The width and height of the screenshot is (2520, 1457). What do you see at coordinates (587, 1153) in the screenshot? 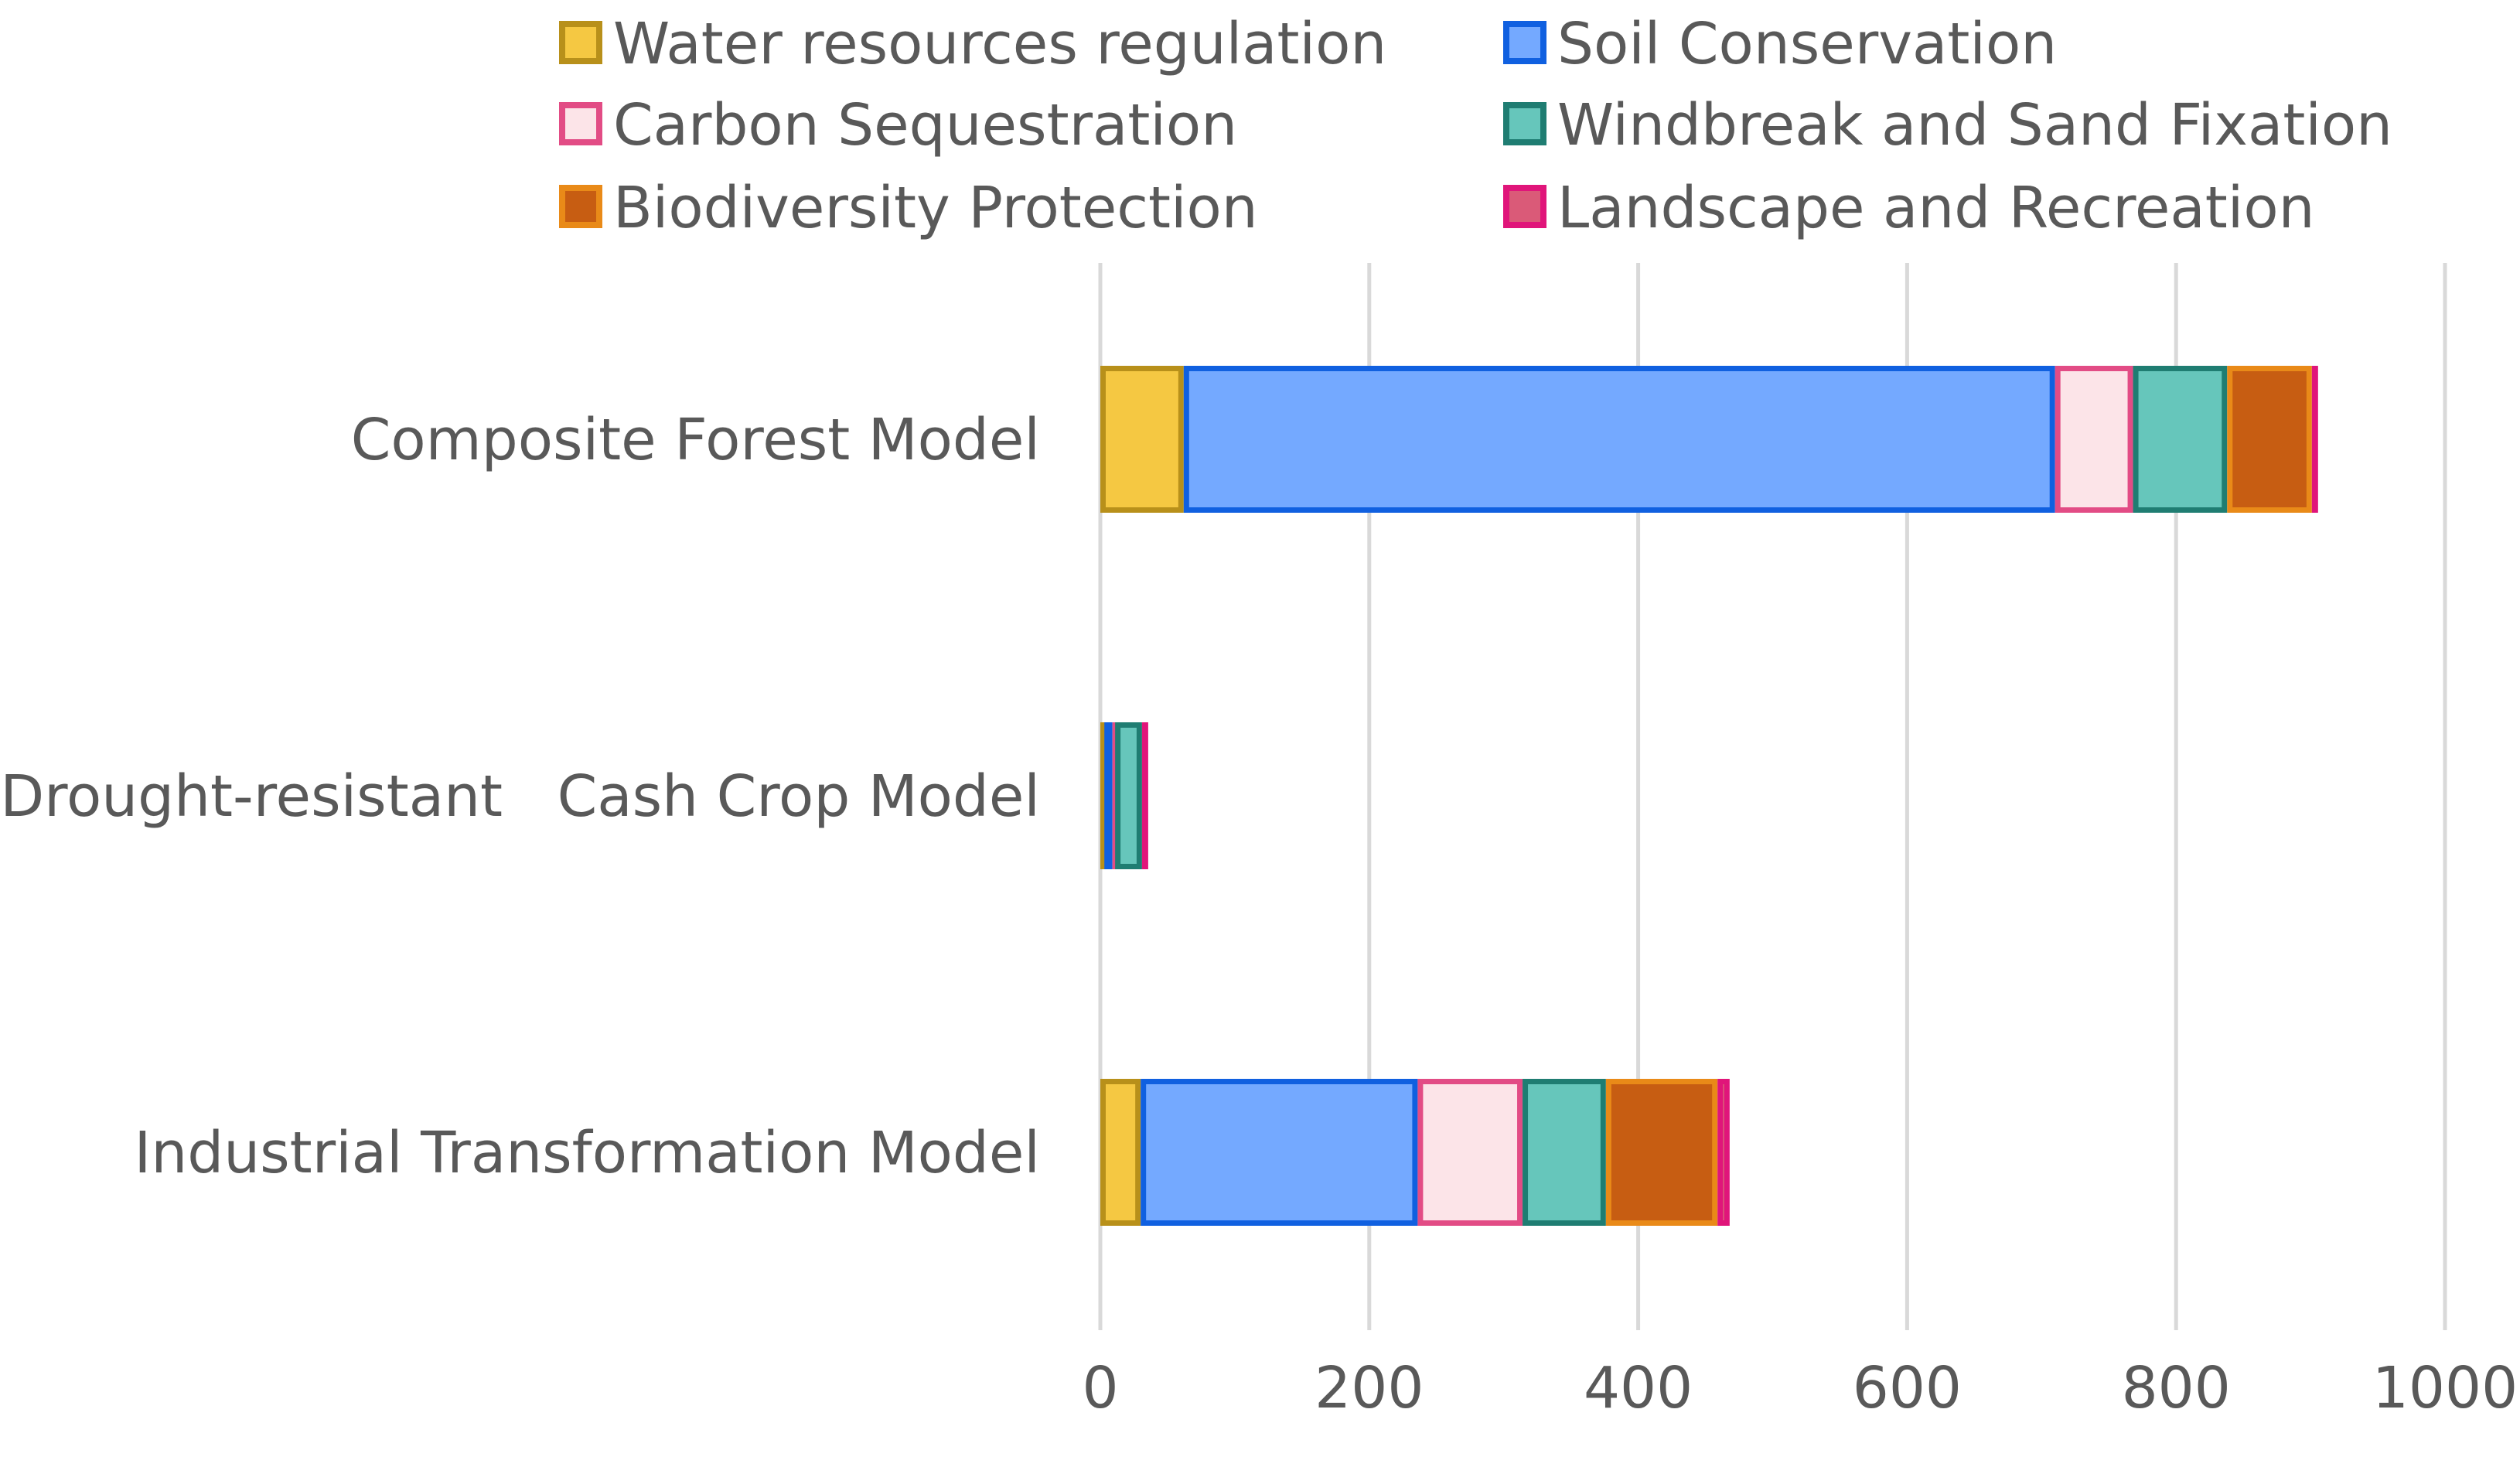
I see `category-label-2: Industrial Transformation Model` at bounding box center [587, 1153].